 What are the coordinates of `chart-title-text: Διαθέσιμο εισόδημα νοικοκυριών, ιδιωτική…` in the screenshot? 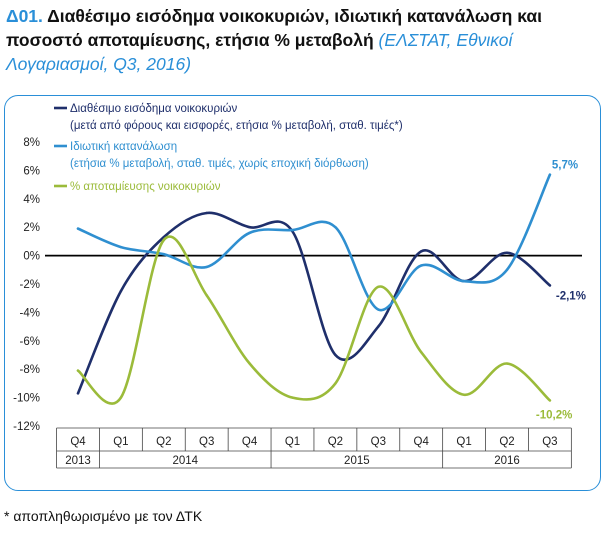 It's located at (274, 28).